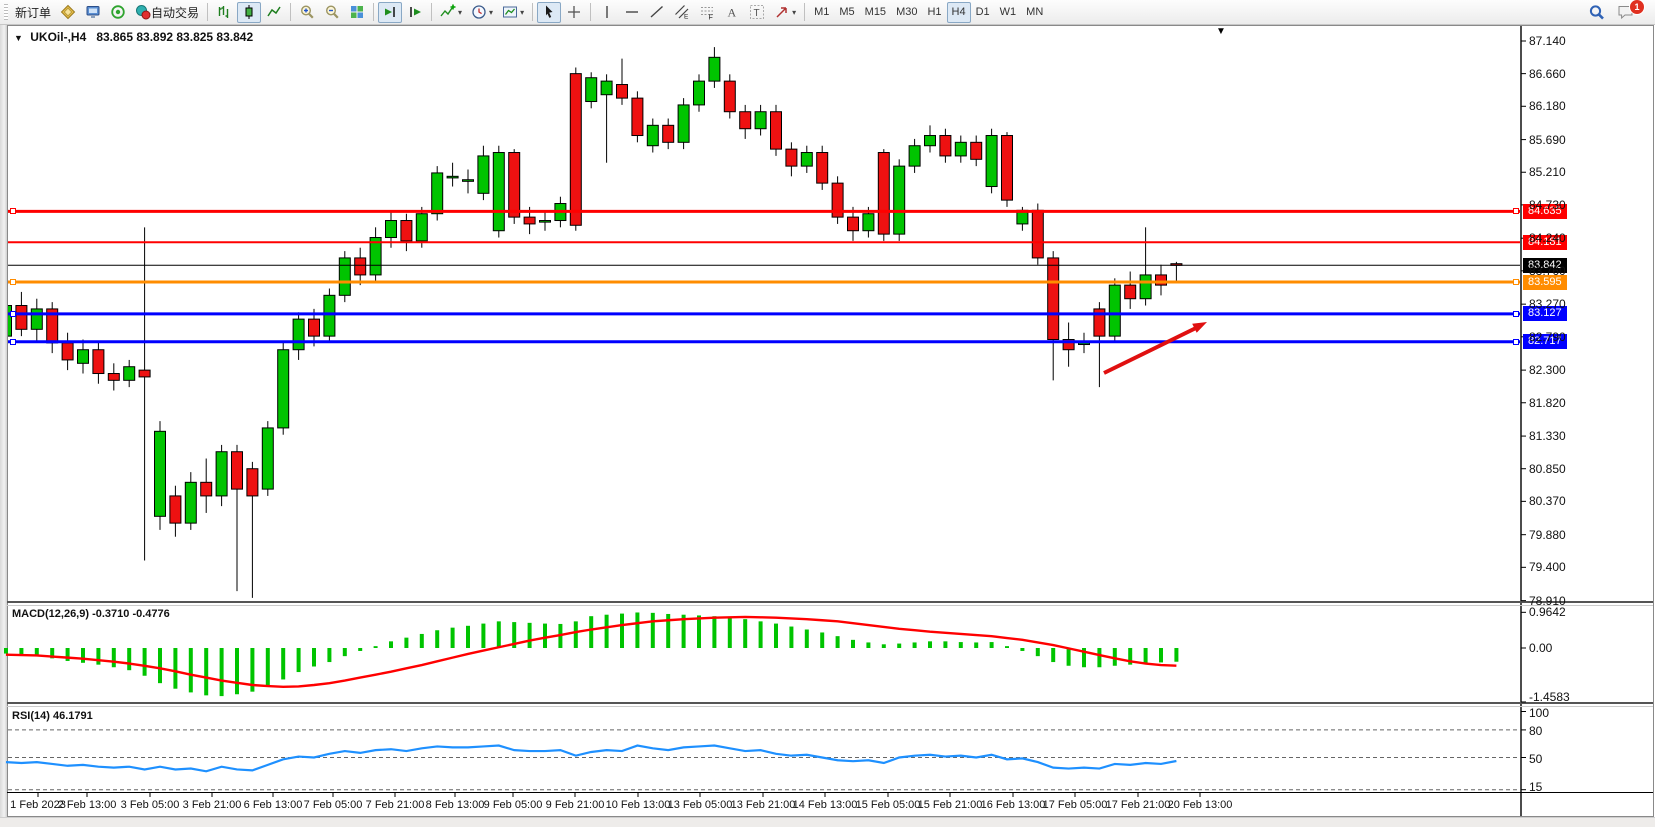 The width and height of the screenshot is (1655, 827). What do you see at coordinates (1155, 348) in the screenshot?
I see `trend-arrow-annotation` at bounding box center [1155, 348].